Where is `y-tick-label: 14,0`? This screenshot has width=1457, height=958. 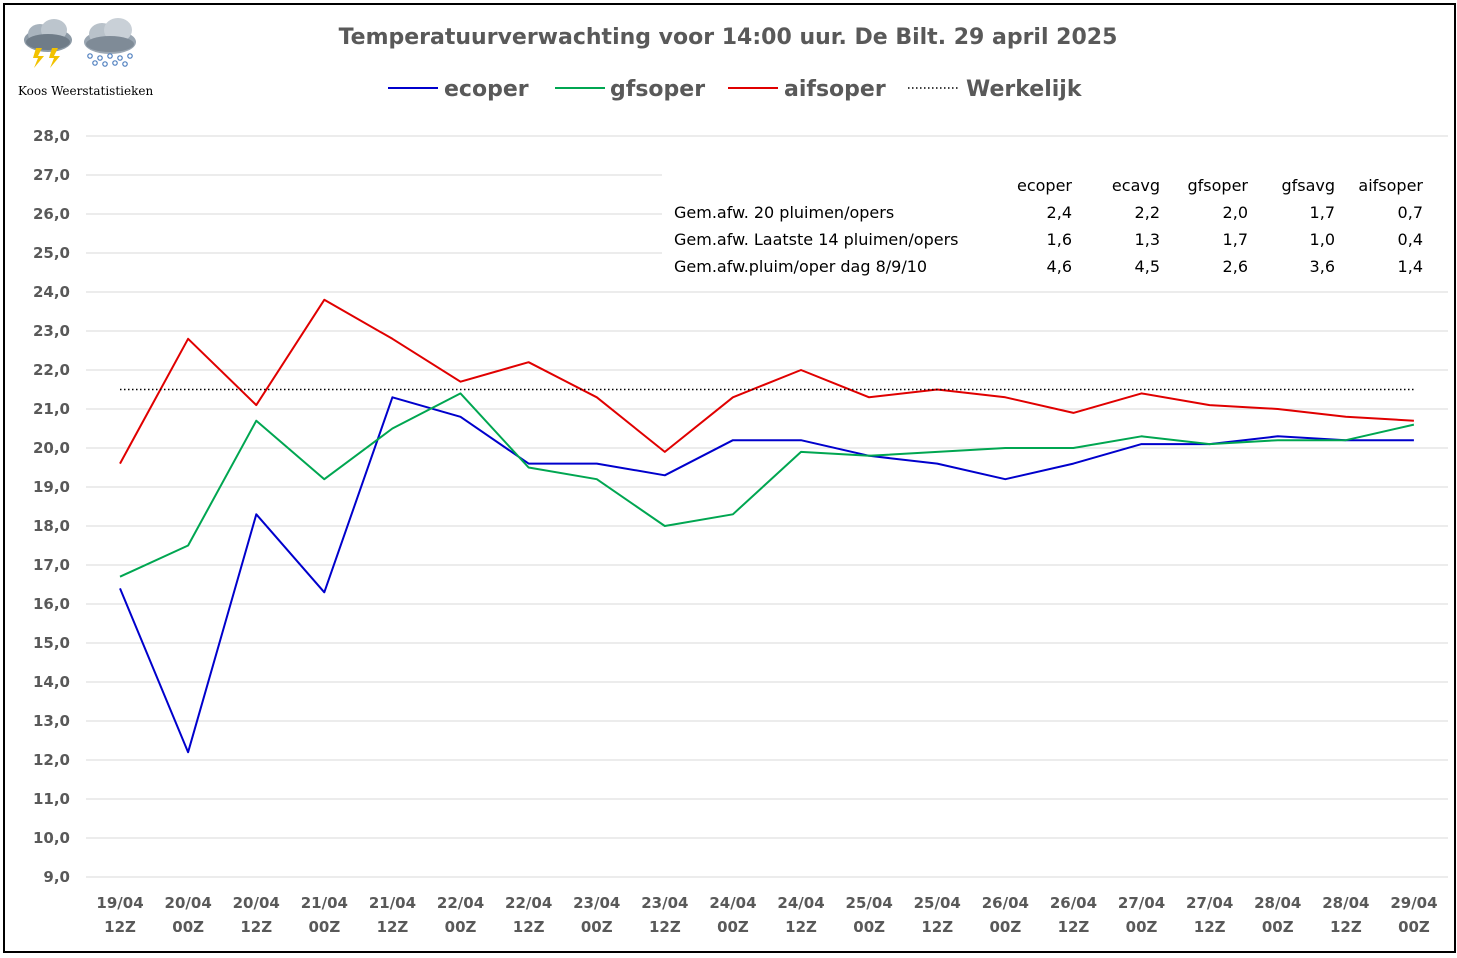
y-tick-label: 14,0 is located at coordinates (51, 682).